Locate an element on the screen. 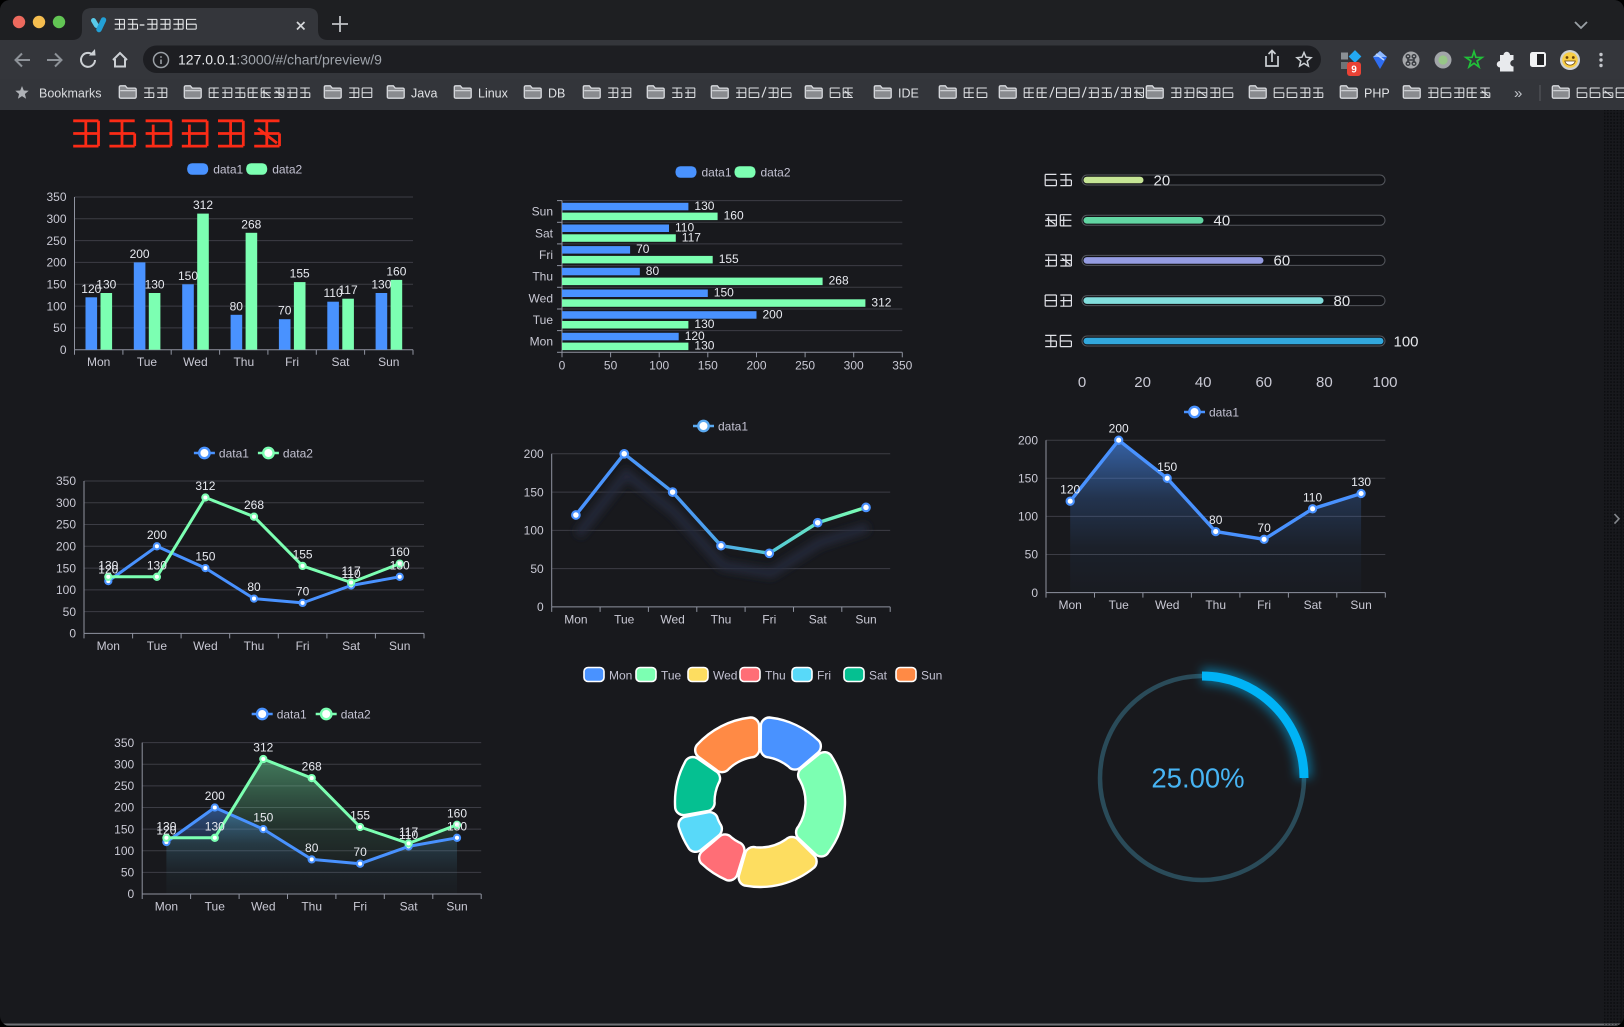  svg-text: 160 is located at coordinates (396, 271).